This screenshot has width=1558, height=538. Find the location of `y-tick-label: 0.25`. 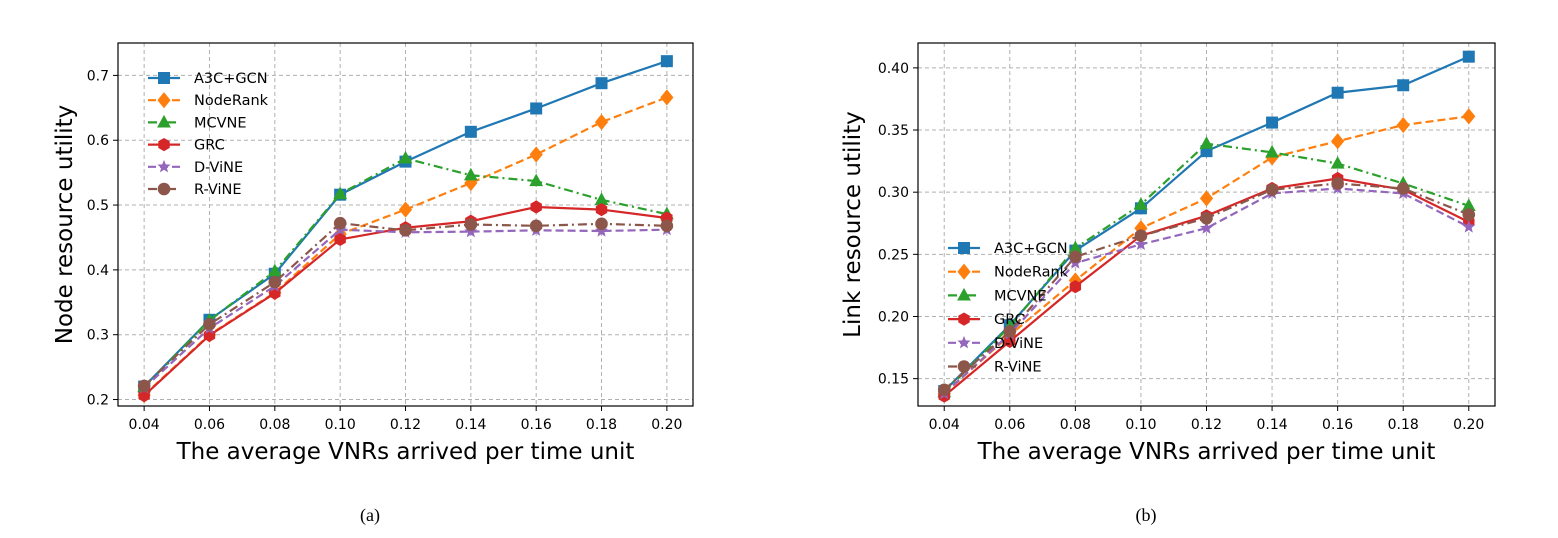

y-tick-label: 0.25 is located at coordinates (893, 255).